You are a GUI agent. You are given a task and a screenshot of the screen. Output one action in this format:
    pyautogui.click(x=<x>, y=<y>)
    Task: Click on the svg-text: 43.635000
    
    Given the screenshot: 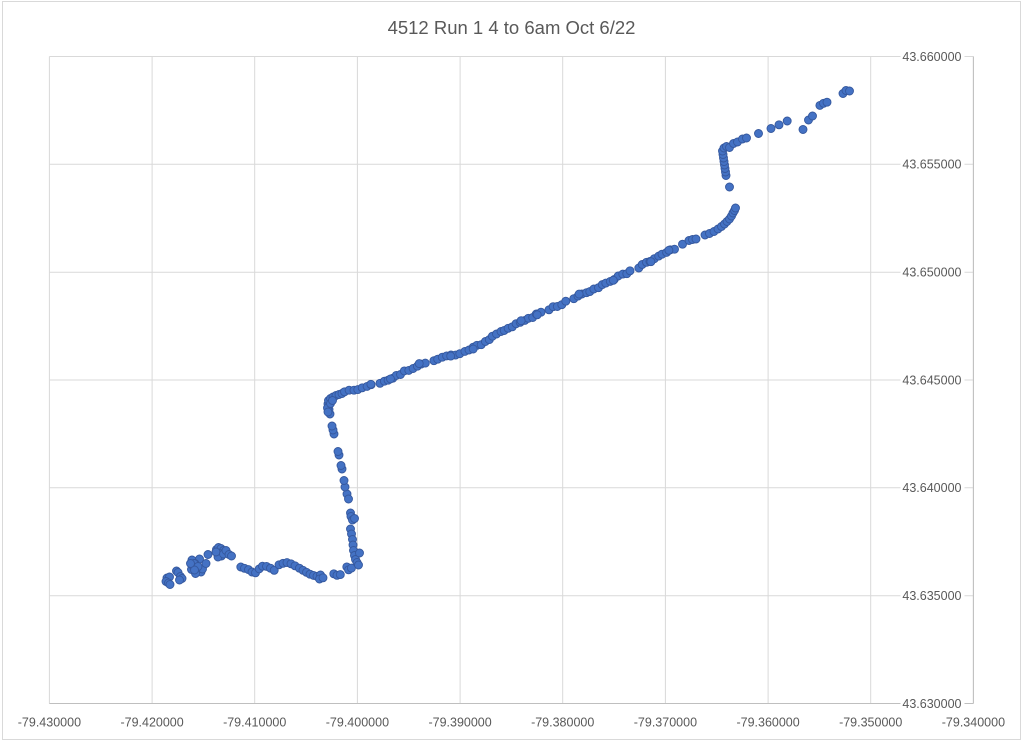 What is the action you would take?
    pyautogui.click(x=931, y=596)
    